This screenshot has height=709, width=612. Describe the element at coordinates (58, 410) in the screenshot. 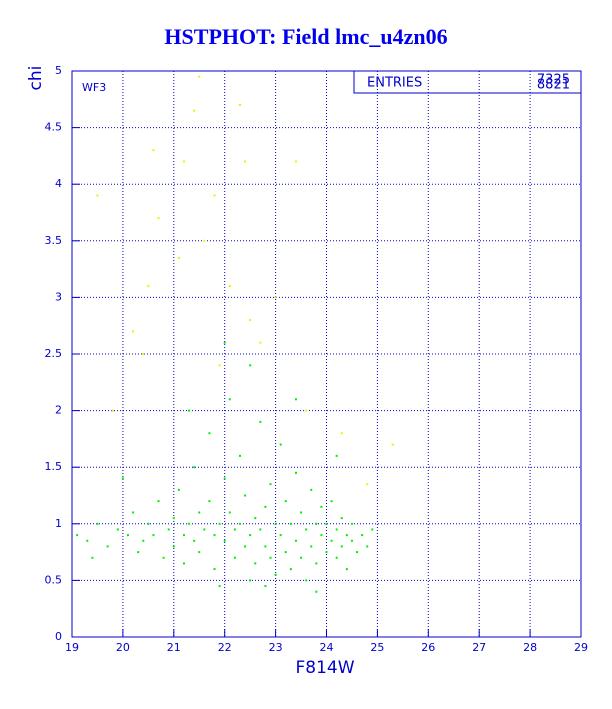

I see `y-tick-label: 2` at that location.